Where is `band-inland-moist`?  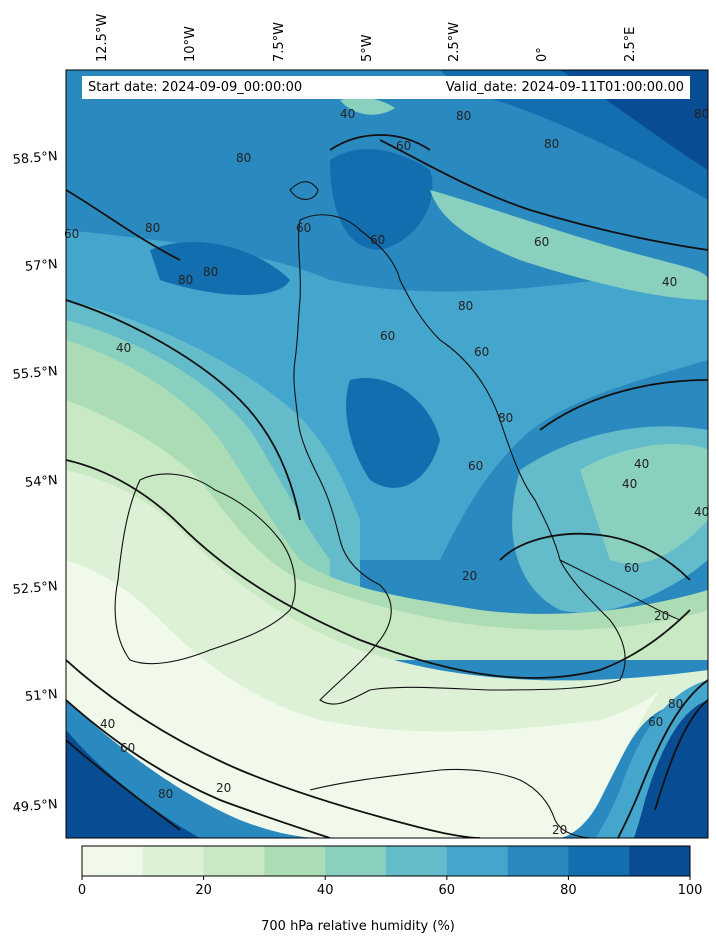 band-inland-moist is located at coordinates (220, 268).